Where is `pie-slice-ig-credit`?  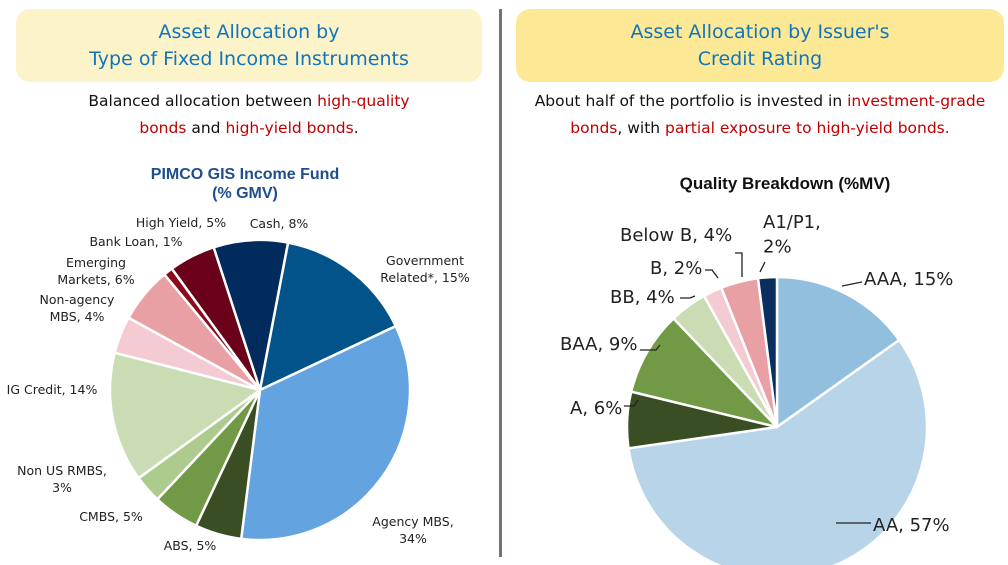
pie-slice-ig-credit is located at coordinates (185, 415).